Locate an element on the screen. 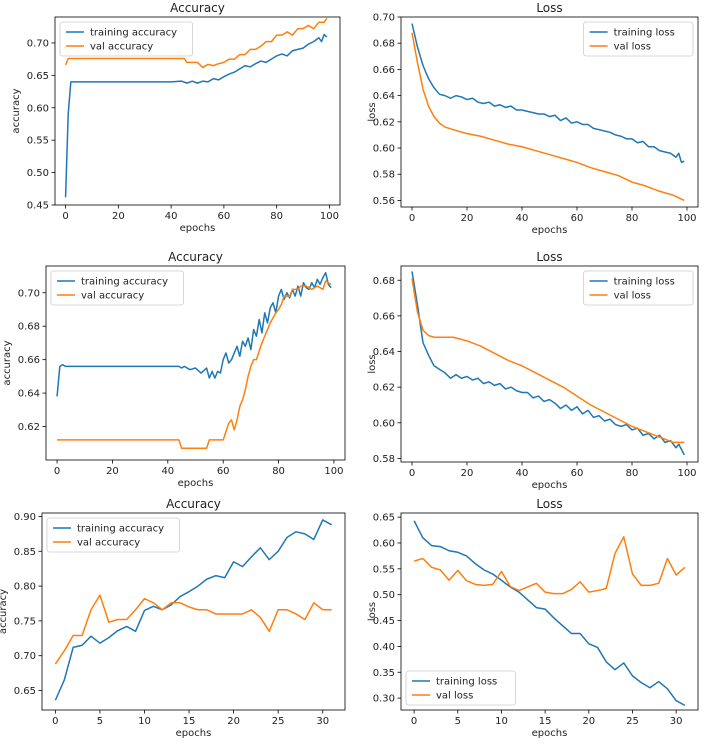  x-tick-label: 30 is located at coordinates (322, 721).